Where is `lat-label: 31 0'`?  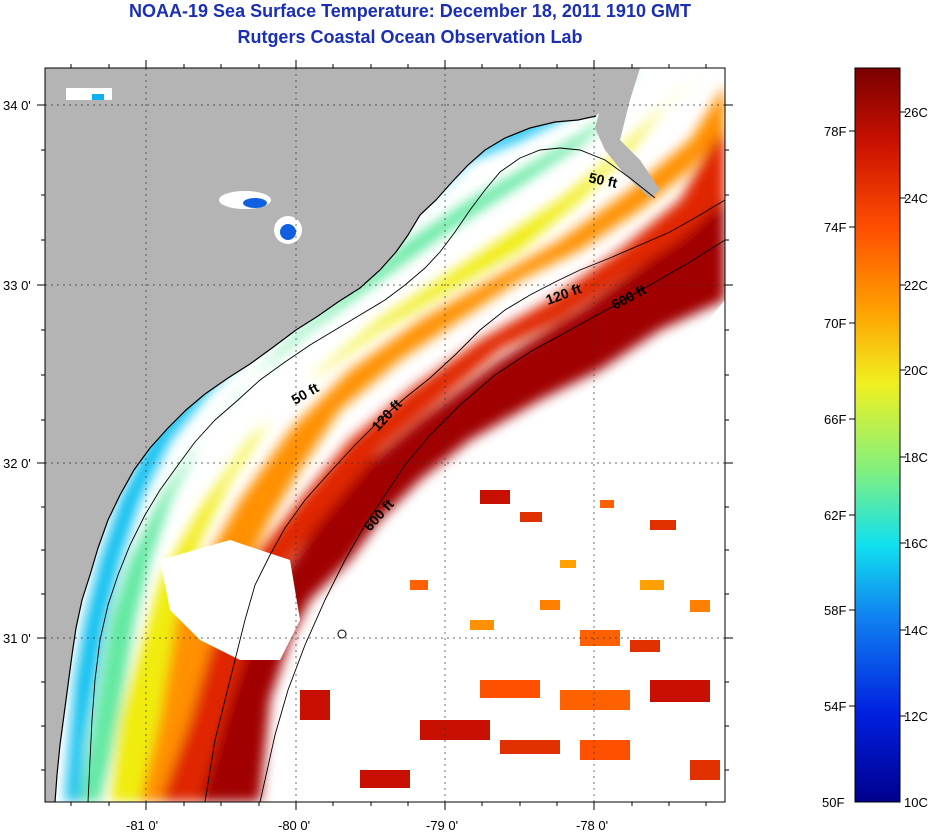
lat-label: 31 0' is located at coordinates (17, 638).